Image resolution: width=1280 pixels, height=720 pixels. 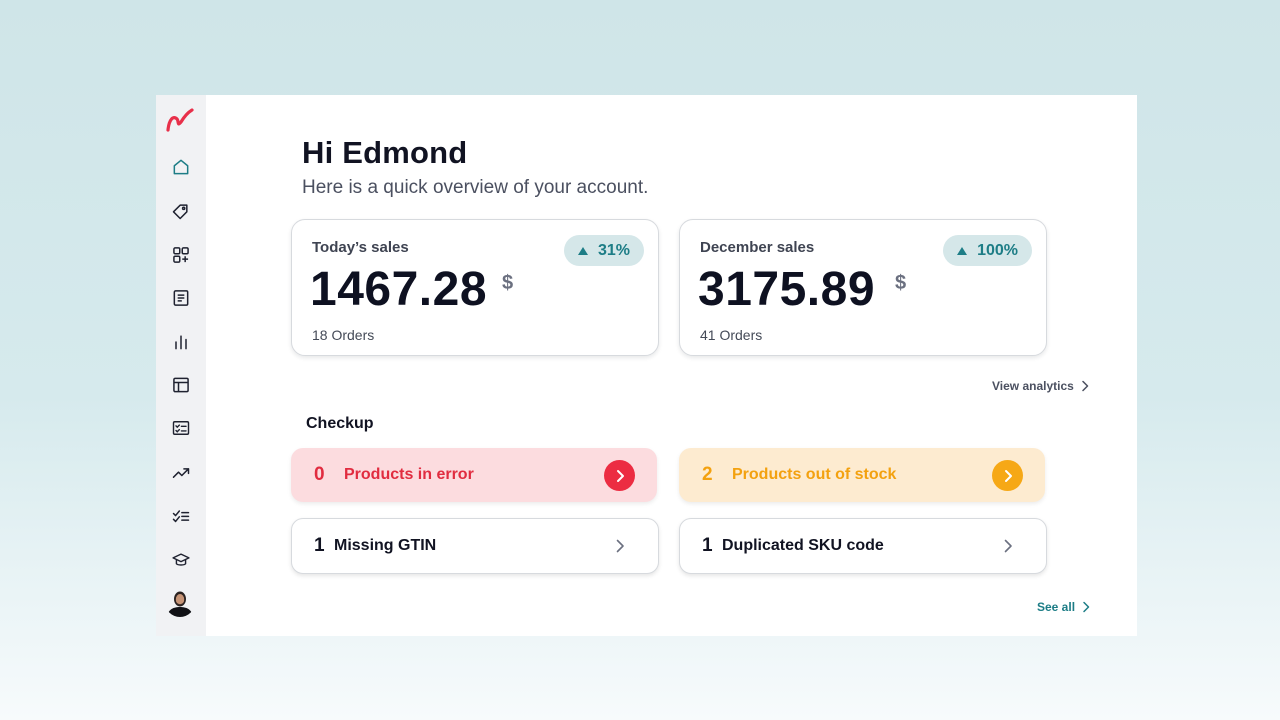 I want to click on december-sales-card: December sales 100% 3175.89 $ 41 Orders, so click(x=863, y=287).